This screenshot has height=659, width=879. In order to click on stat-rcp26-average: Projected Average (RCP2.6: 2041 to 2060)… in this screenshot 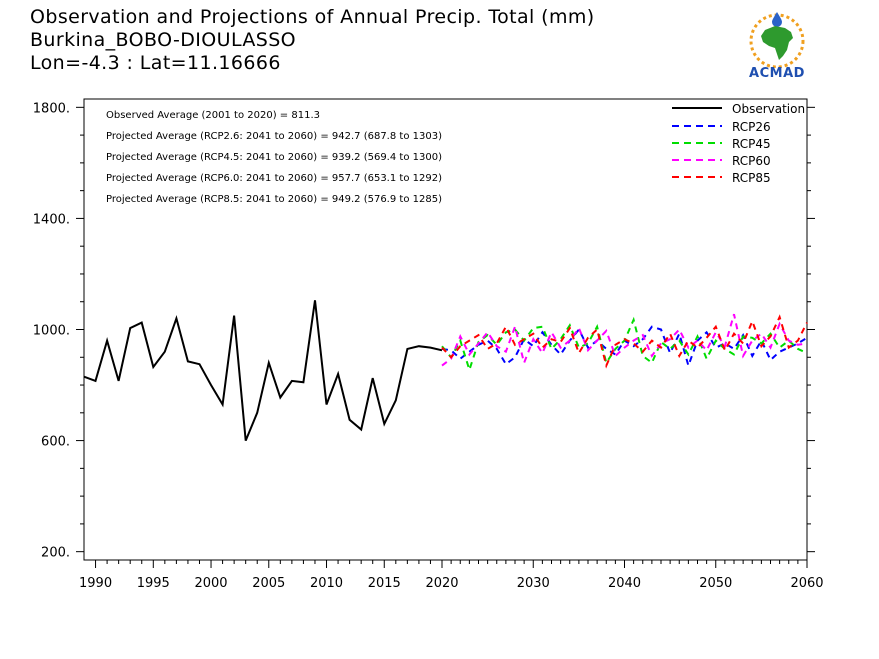, I will do `click(274, 136)`.